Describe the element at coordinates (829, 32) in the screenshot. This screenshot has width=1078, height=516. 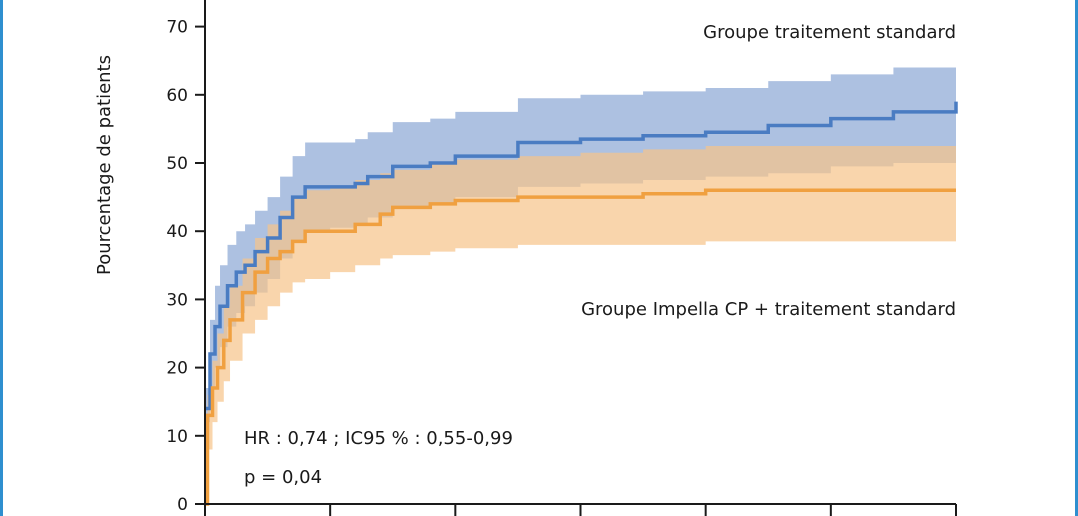
I see `series-label-standard: Groupe traitement standard` at that location.